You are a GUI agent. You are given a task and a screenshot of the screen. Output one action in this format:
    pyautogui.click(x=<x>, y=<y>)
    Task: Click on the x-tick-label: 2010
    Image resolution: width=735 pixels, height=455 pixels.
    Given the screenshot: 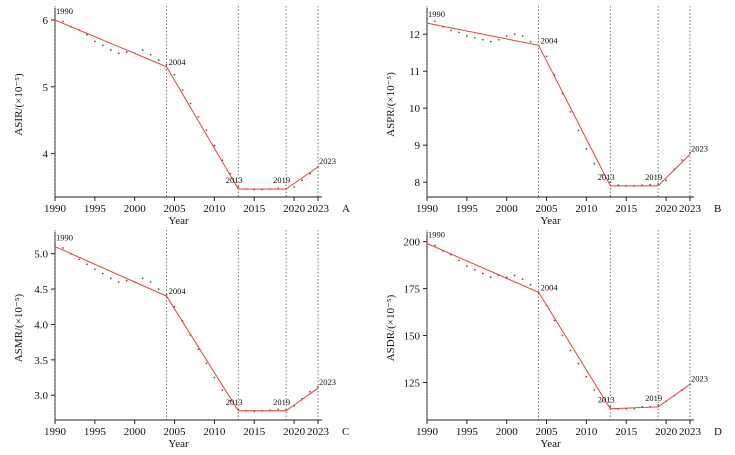 What is the action you would take?
    pyautogui.click(x=214, y=432)
    